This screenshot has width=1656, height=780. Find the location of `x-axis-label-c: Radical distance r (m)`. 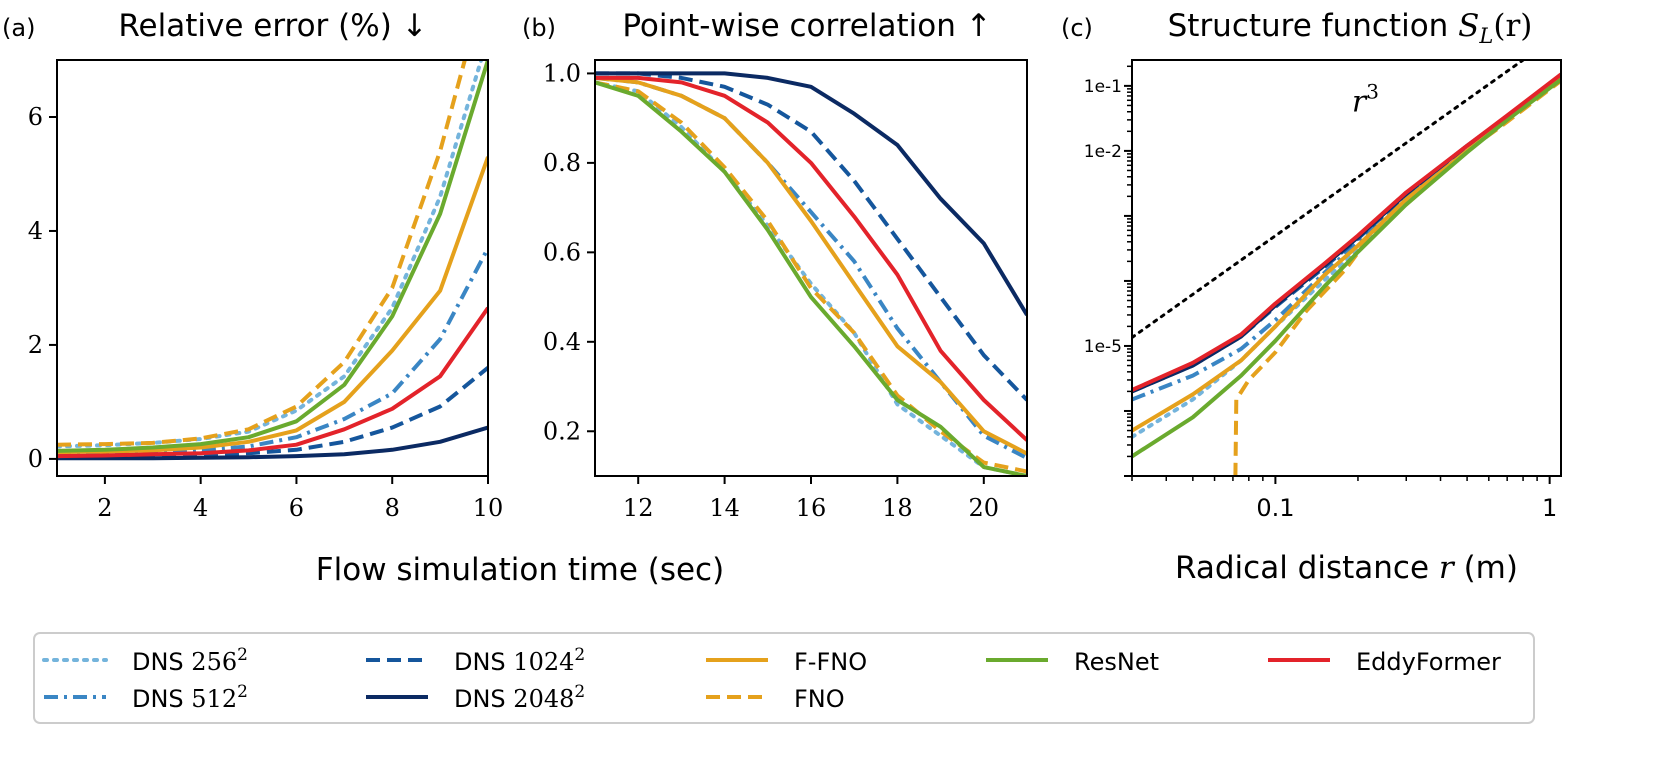

x-axis-label-c: Radical distance r (m) is located at coordinates (1346, 568).